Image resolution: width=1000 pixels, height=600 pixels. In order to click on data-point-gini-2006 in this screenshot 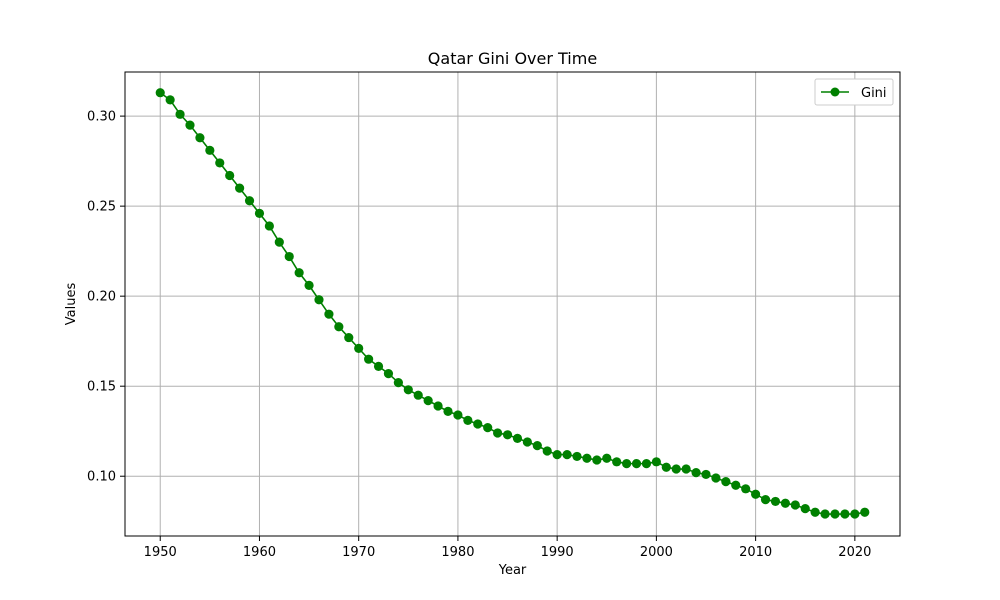, I will do `click(716, 478)`.